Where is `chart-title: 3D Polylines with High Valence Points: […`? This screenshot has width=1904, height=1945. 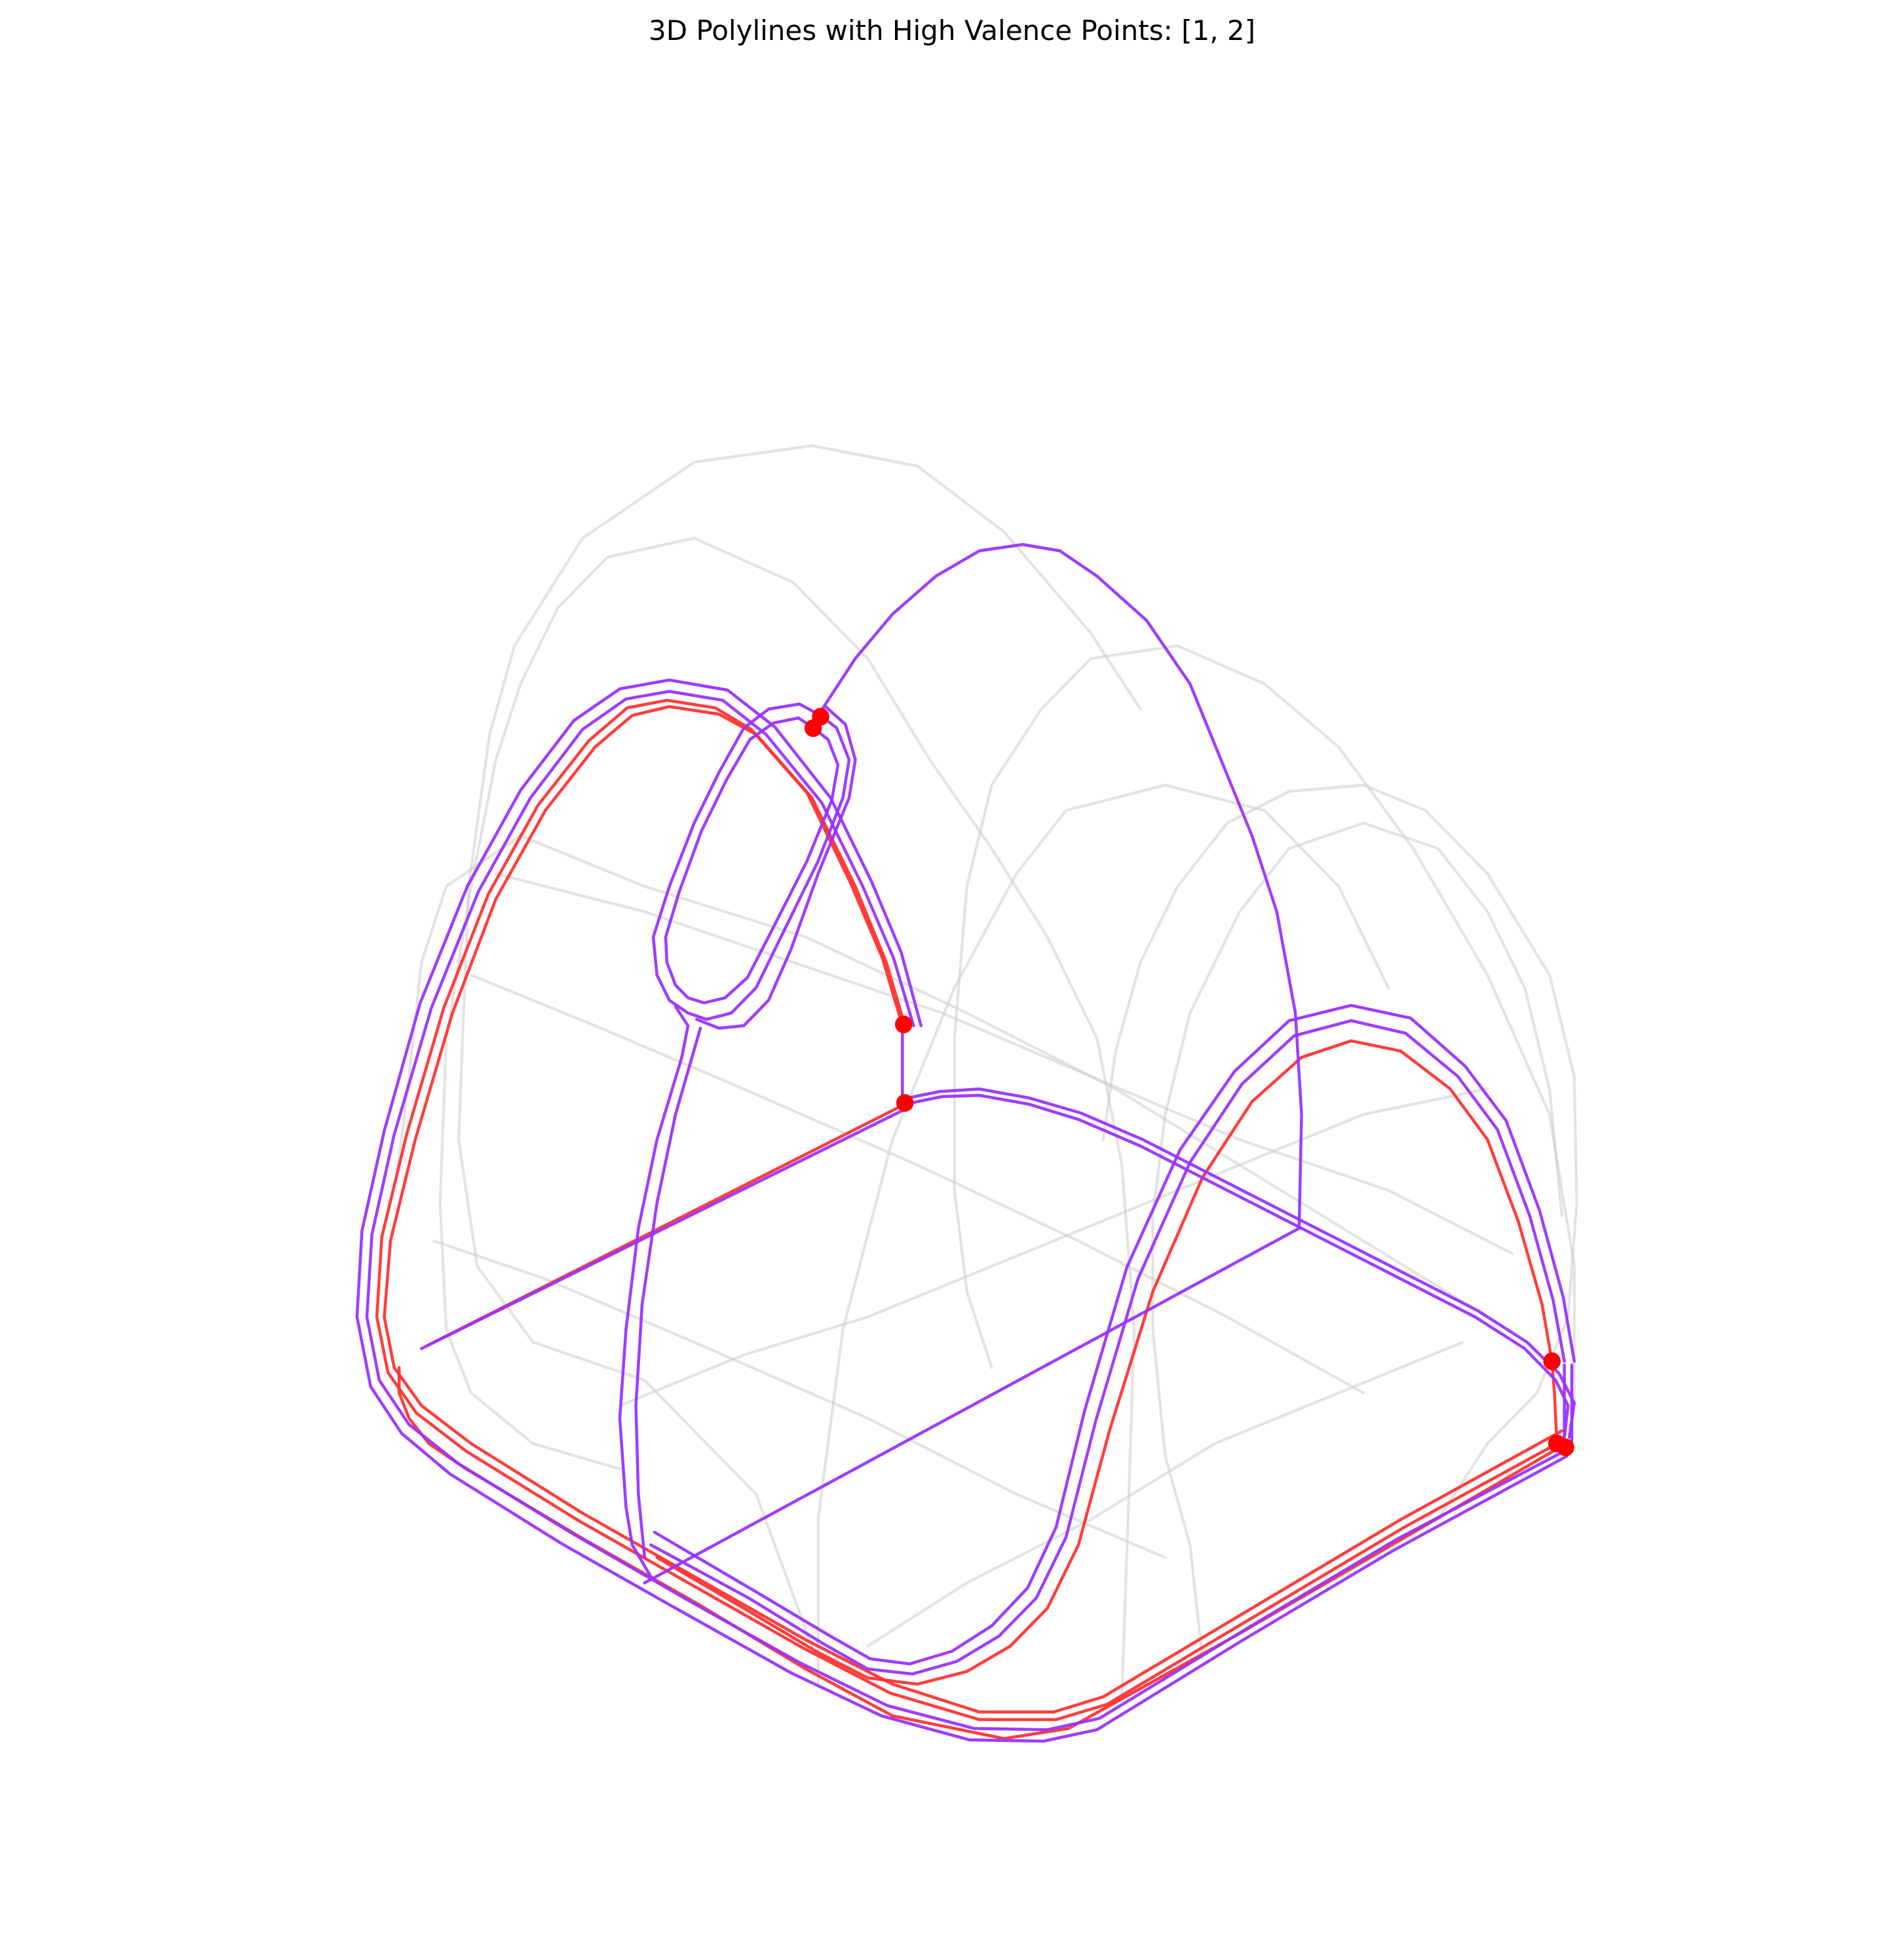 chart-title: 3D Polylines with High Valence Points: [… is located at coordinates (952, 30).